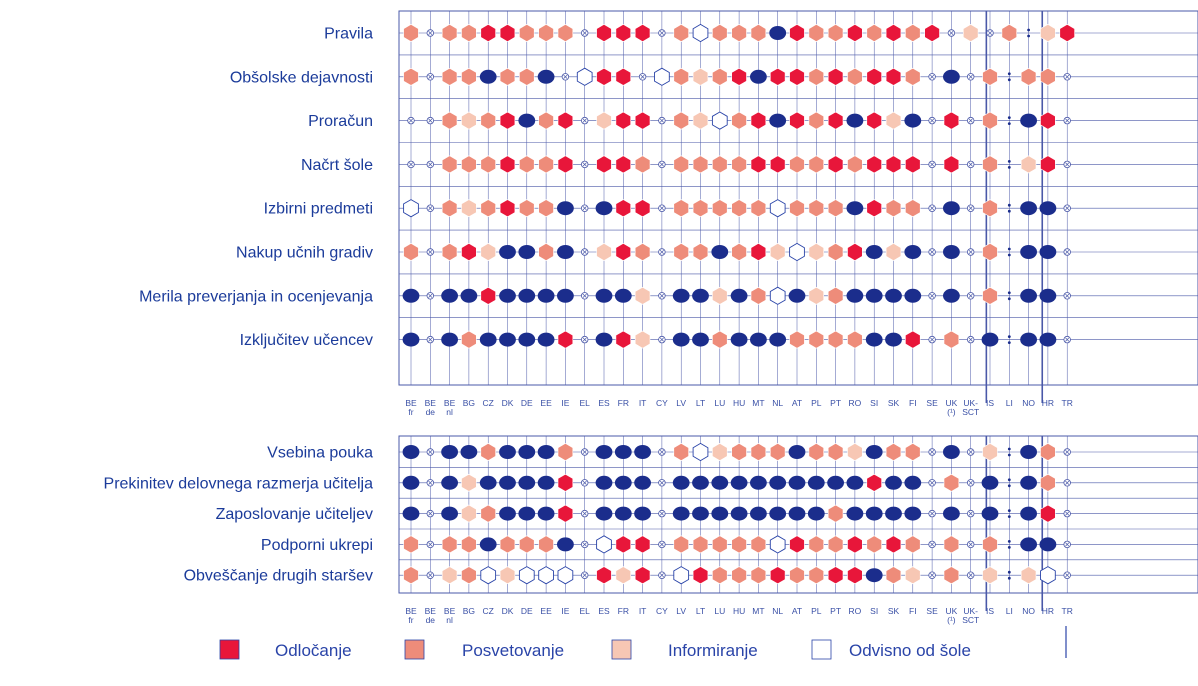  I want to click on column-label: PL, so click(816, 403).